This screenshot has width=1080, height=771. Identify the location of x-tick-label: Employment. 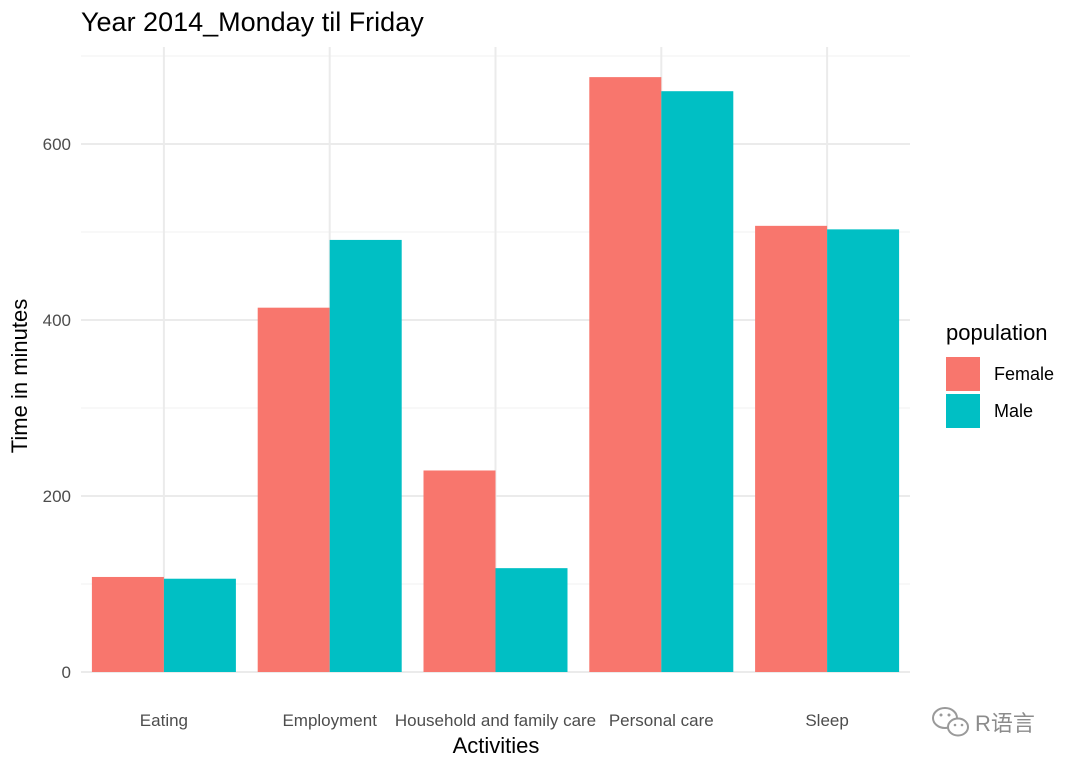
(329, 720).